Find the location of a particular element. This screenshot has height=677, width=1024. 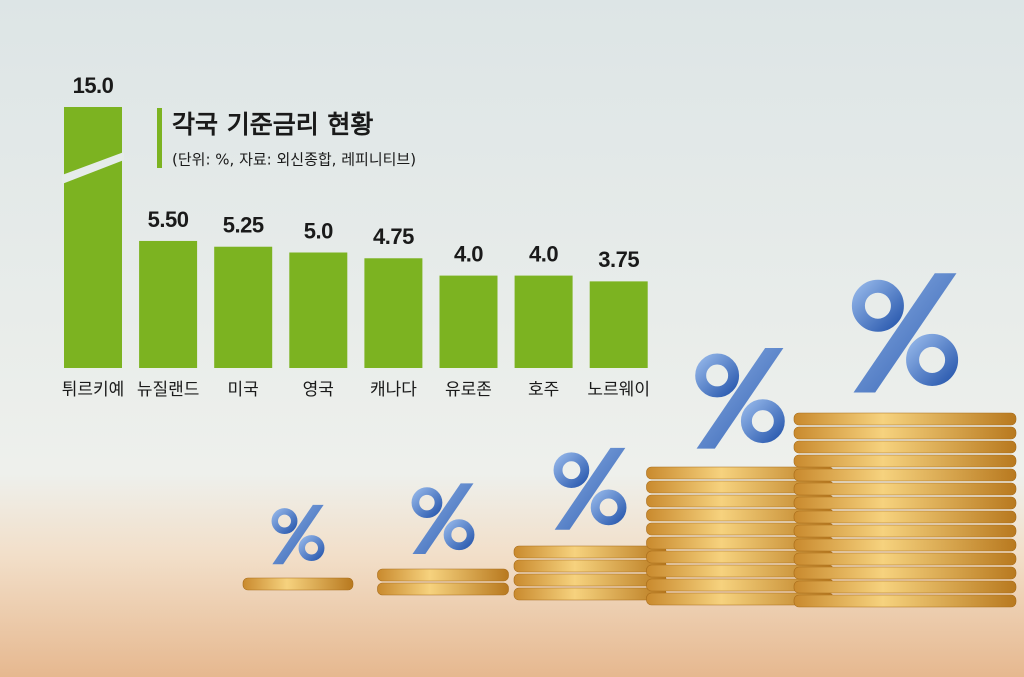

chart-title: 각국 기준금리 현황 is located at coordinates (272, 124).